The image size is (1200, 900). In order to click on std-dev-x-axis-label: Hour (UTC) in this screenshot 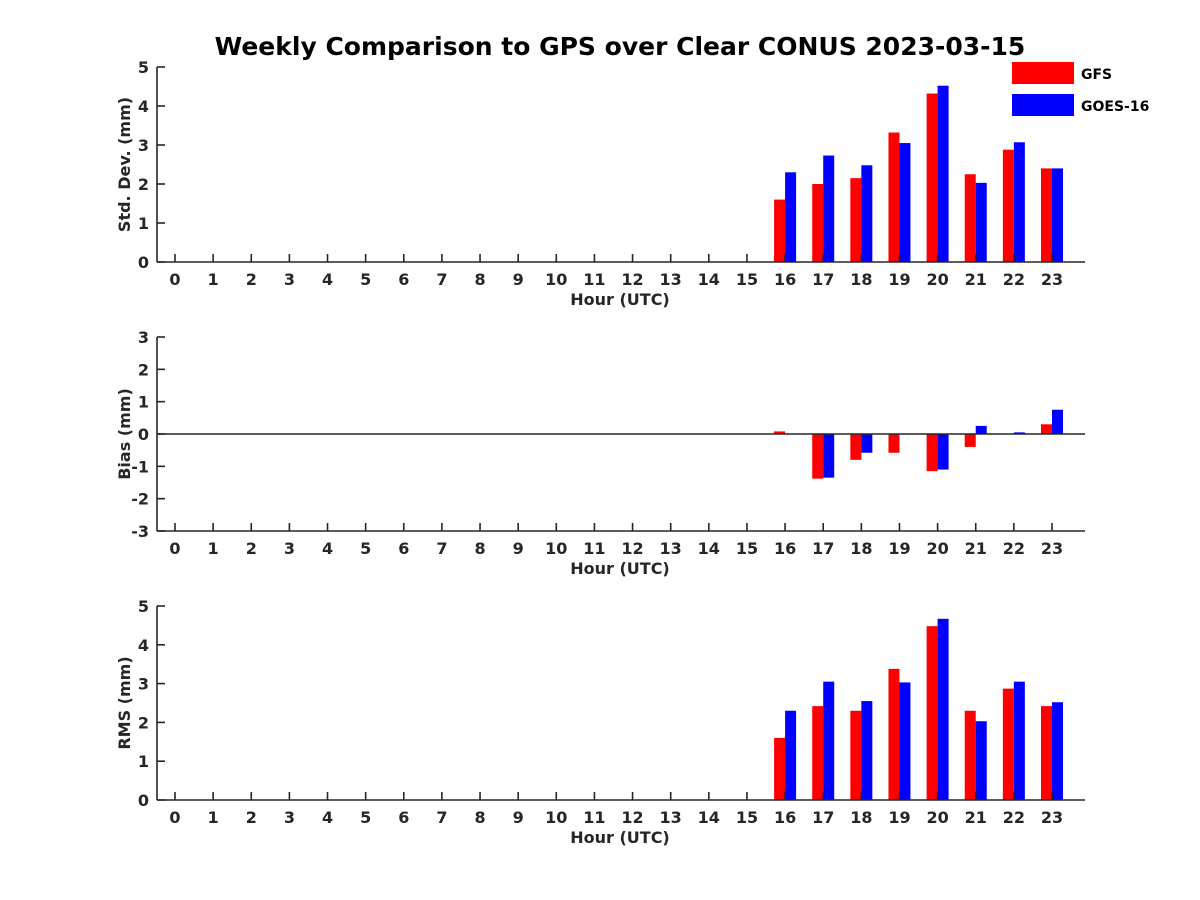, I will do `click(620, 299)`.